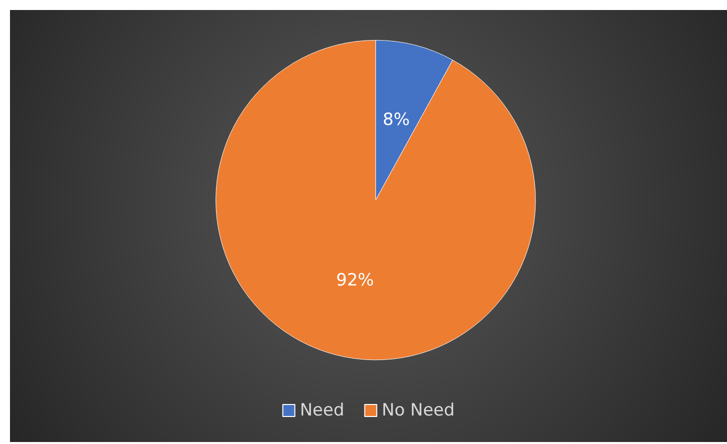  Describe the element at coordinates (355, 280) in the screenshot. I see `data-label: 92%` at that location.